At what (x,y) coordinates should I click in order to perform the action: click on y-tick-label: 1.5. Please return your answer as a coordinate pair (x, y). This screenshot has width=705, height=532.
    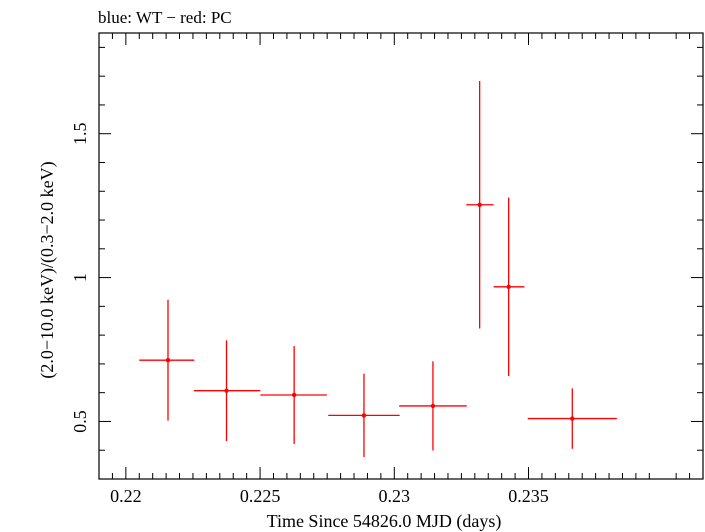
    Looking at the image, I should click on (80, 133).